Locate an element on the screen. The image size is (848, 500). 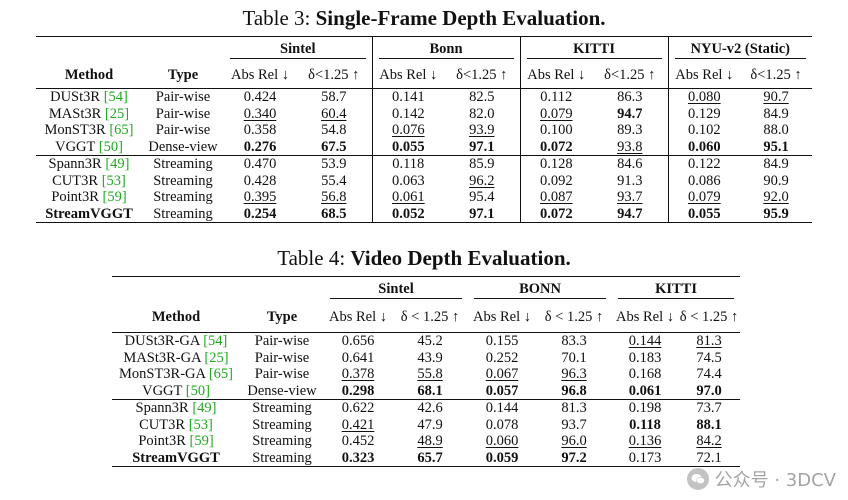
metric-value: 0.144 is located at coordinates (502, 408).